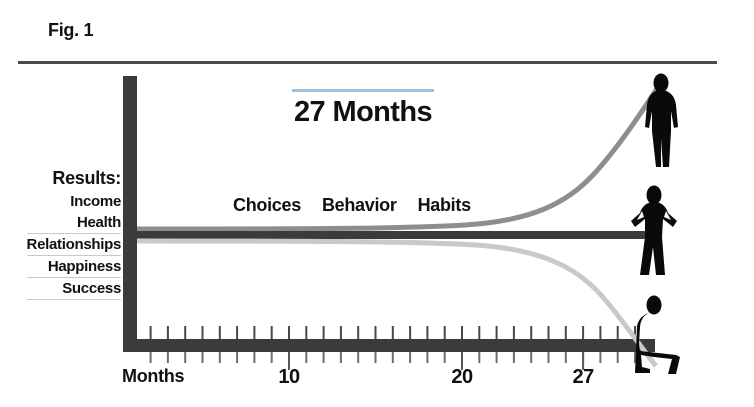 This screenshot has width=754, height=407. Describe the element at coordinates (444, 205) in the screenshot. I see `annotation-habits: Habits` at that location.